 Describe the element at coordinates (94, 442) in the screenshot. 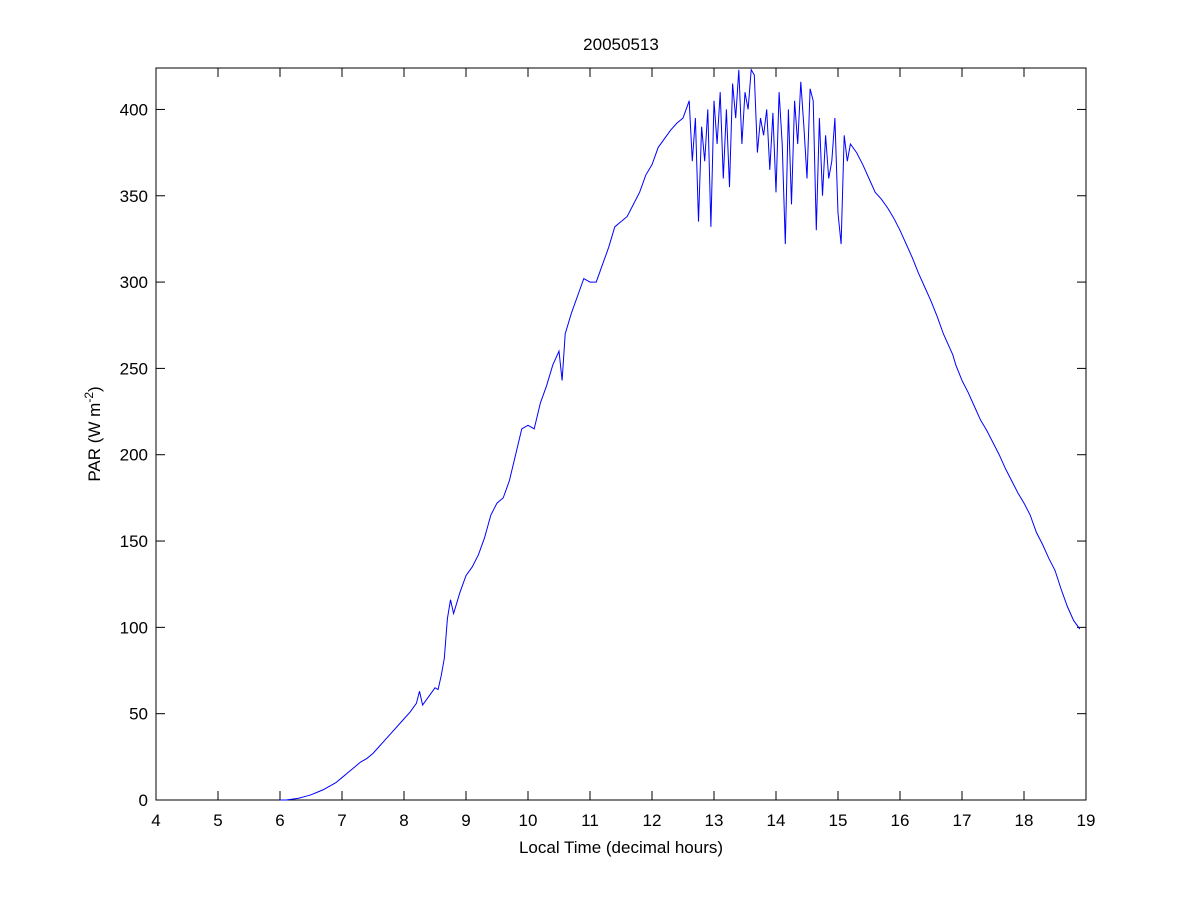

I see `y-axis-label-text: PAR (W m` at that location.